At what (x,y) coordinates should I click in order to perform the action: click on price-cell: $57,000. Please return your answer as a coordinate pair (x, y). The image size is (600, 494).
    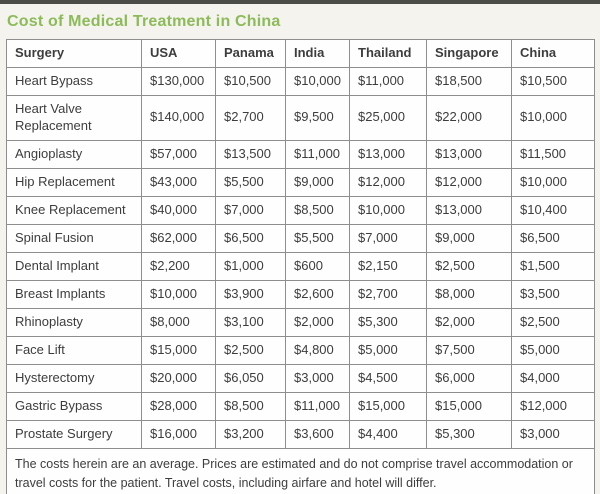
    Looking at the image, I should click on (178, 154).